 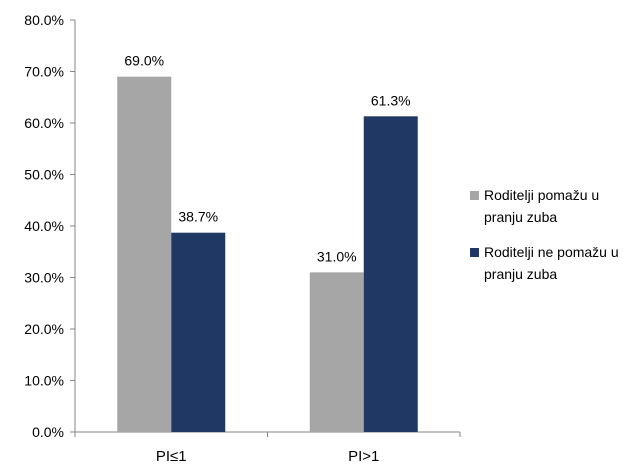 What do you see at coordinates (44, 226) in the screenshot?
I see `y-tick-label: 40.0%` at bounding box center [44, 226].